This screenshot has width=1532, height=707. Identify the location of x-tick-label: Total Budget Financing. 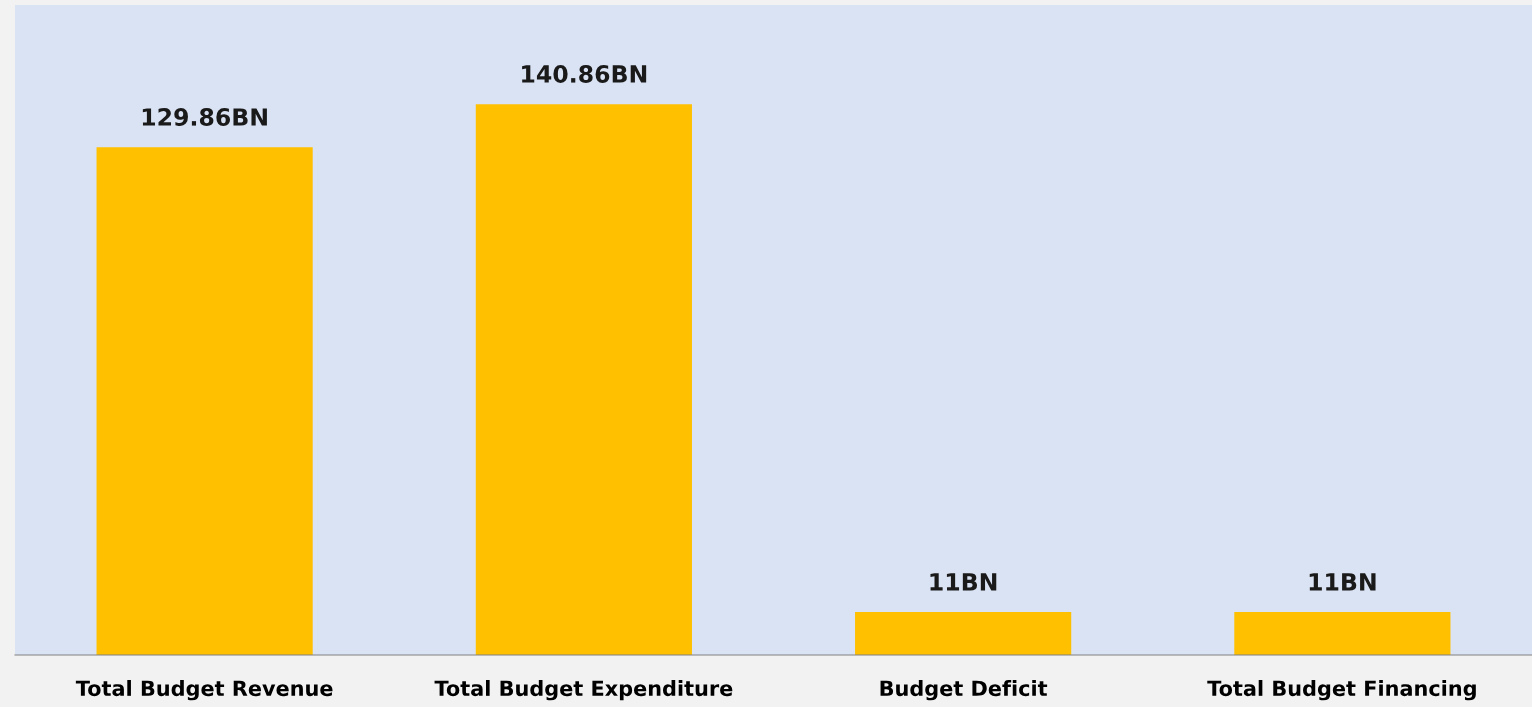
(1341, 690).